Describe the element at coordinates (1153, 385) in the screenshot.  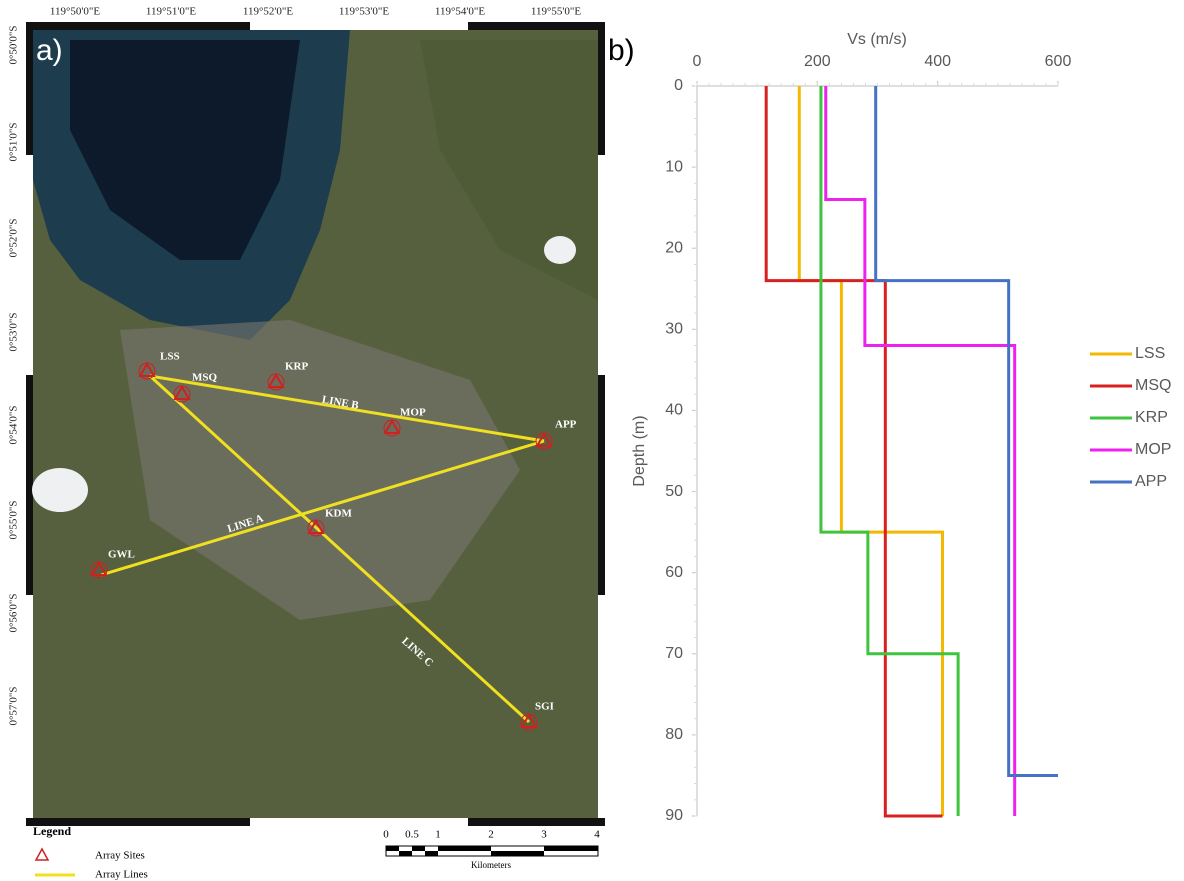
I see `legend-label: MSQ` at that location.